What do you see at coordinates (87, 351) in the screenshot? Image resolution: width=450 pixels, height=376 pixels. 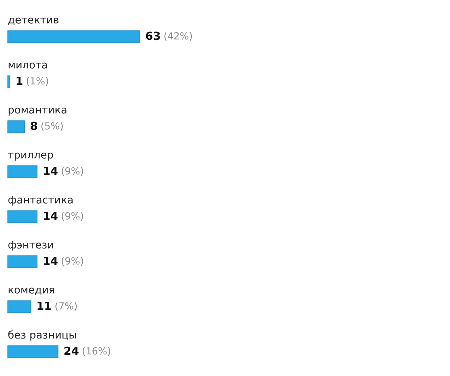 I see `data-label: 24 (16%)` at bounding box center [87, 351].